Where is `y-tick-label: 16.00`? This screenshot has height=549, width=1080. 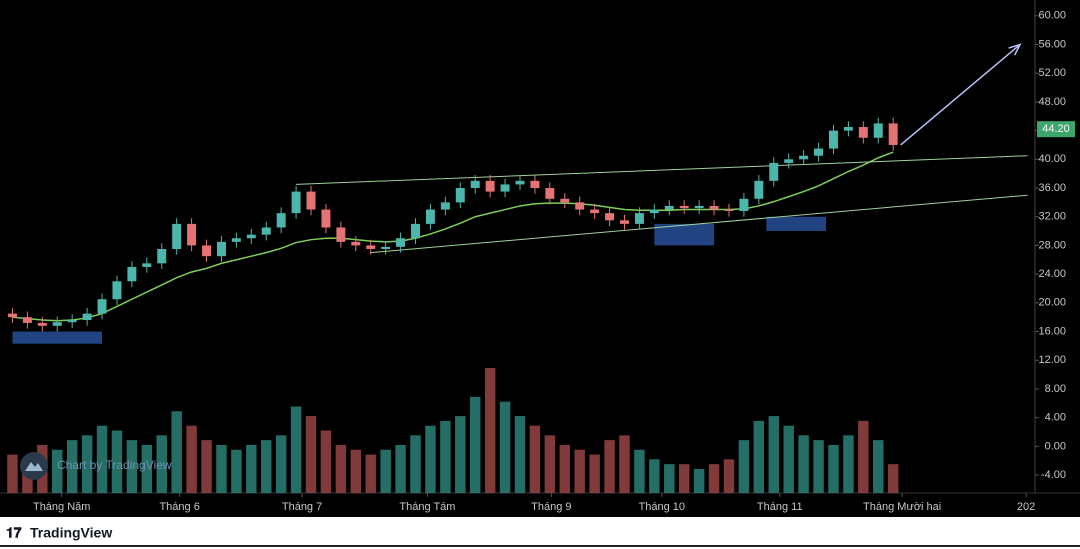 y-tick-label: 16.00 is located at coordinates (1052, 331).